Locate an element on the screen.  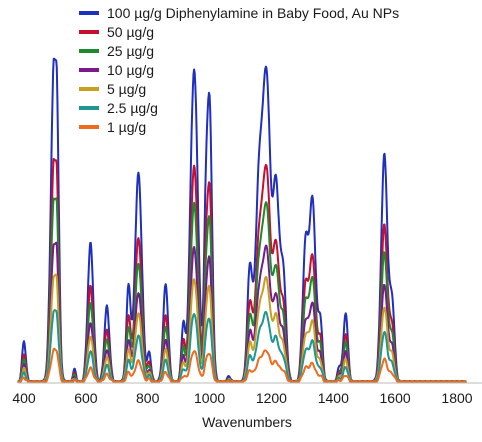
legend-label-4: 5 µg/g is located at coordinates (126, 89).